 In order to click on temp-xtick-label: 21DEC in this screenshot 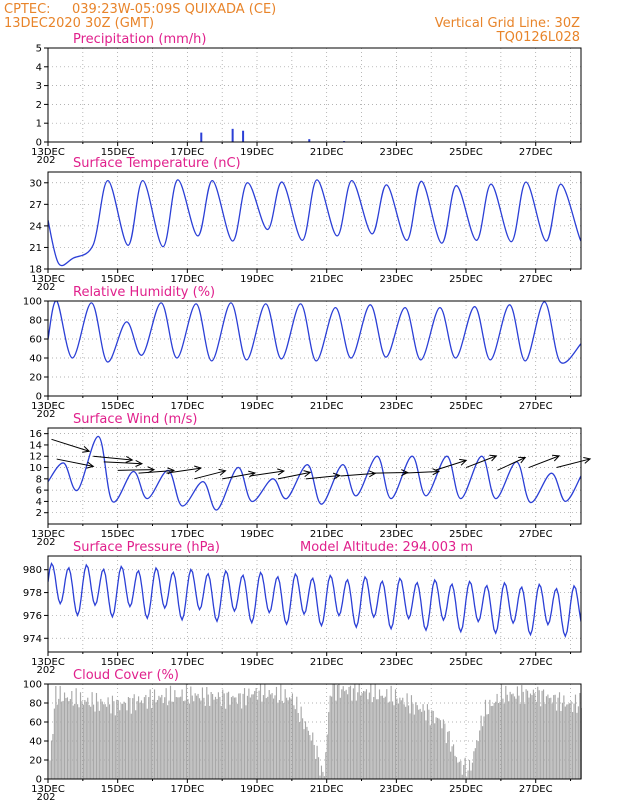, I will do `click(327, 279)`.